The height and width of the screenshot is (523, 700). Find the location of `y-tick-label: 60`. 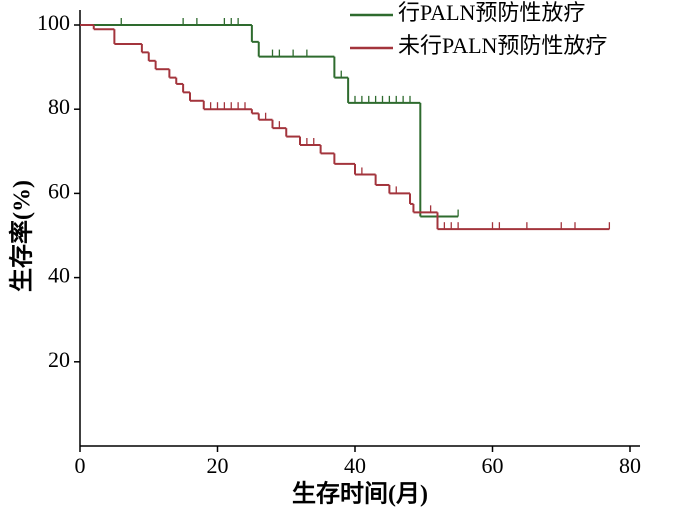

y-tick-label: 60 is located at coordinates (59, 190).